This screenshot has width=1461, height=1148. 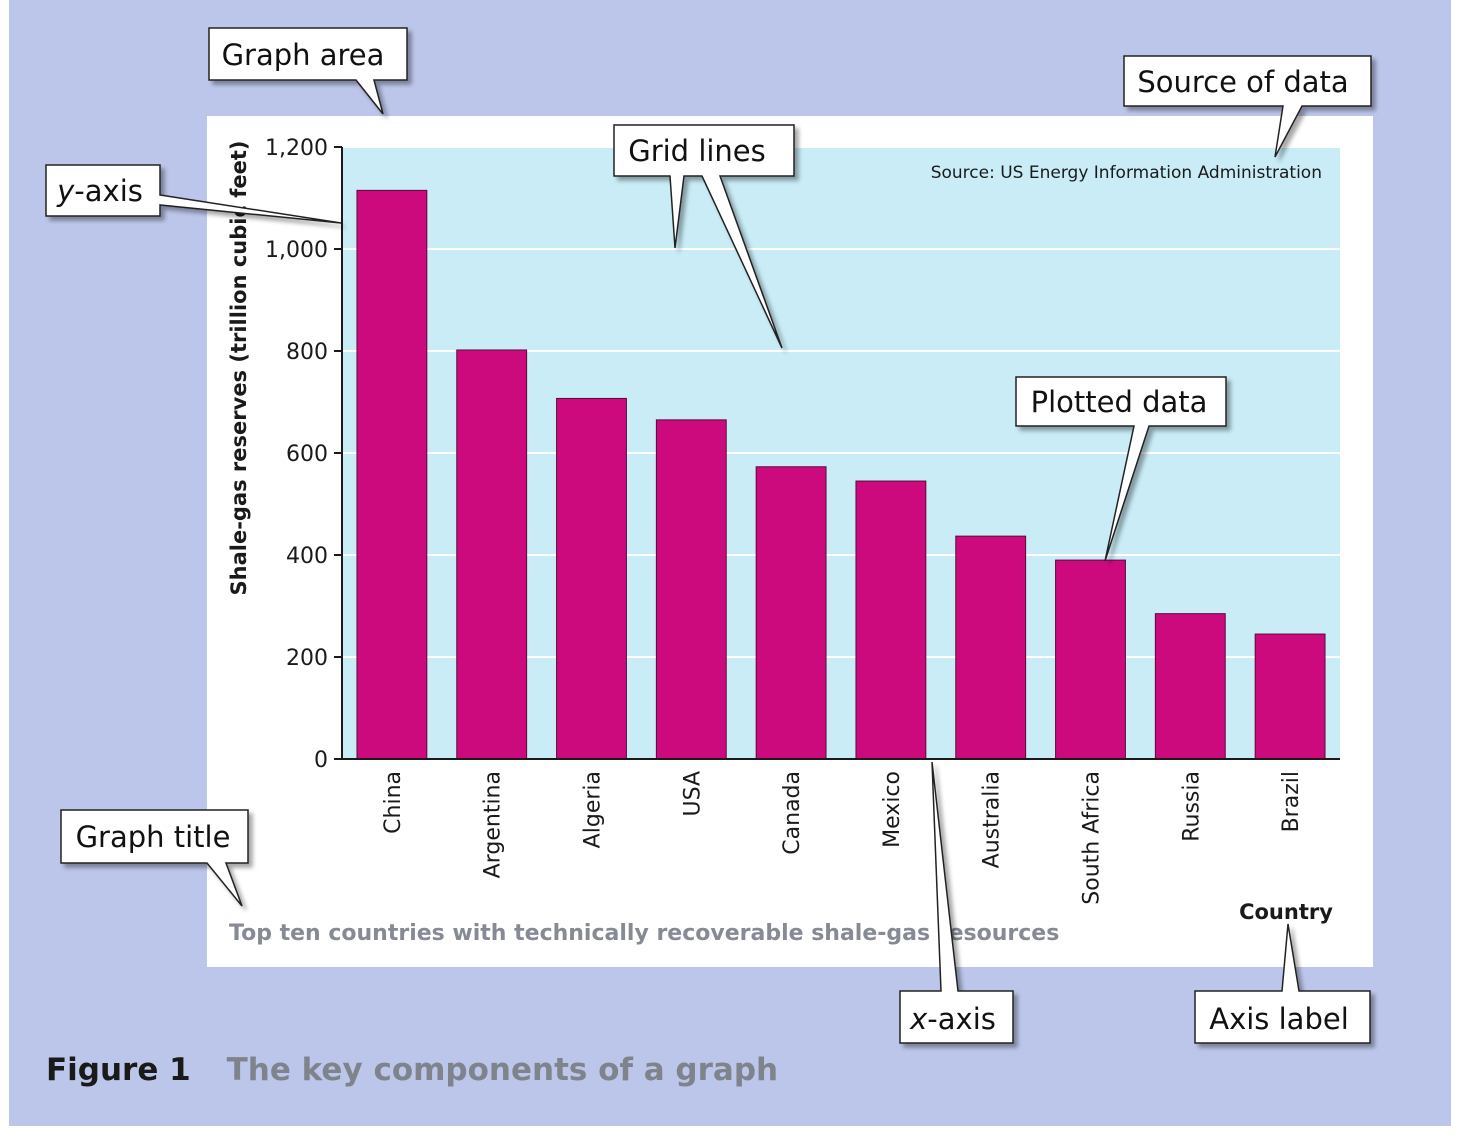 What do you see at coordinates (704, 236) in the screenshot?
I see `callout-grid-lines: Grid lines` at bounding box center [704, 236].